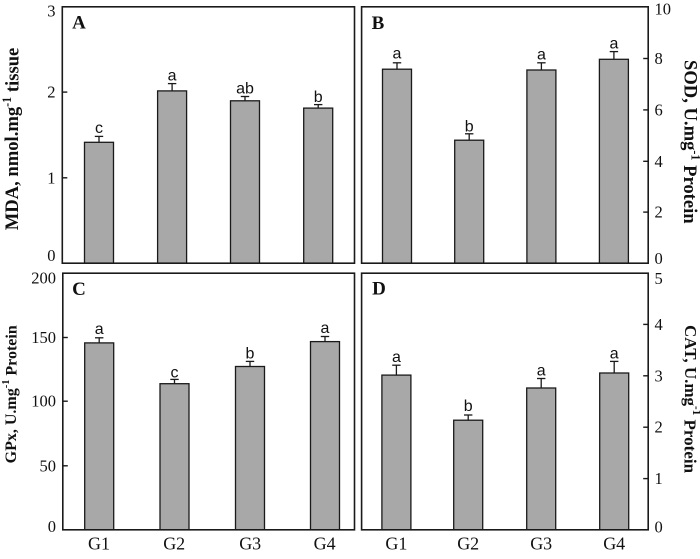  Describe the element at coordinates (690, 142) in the screenshot. I see `svg-text: SOD, U.mg-1 Protein` at that location.